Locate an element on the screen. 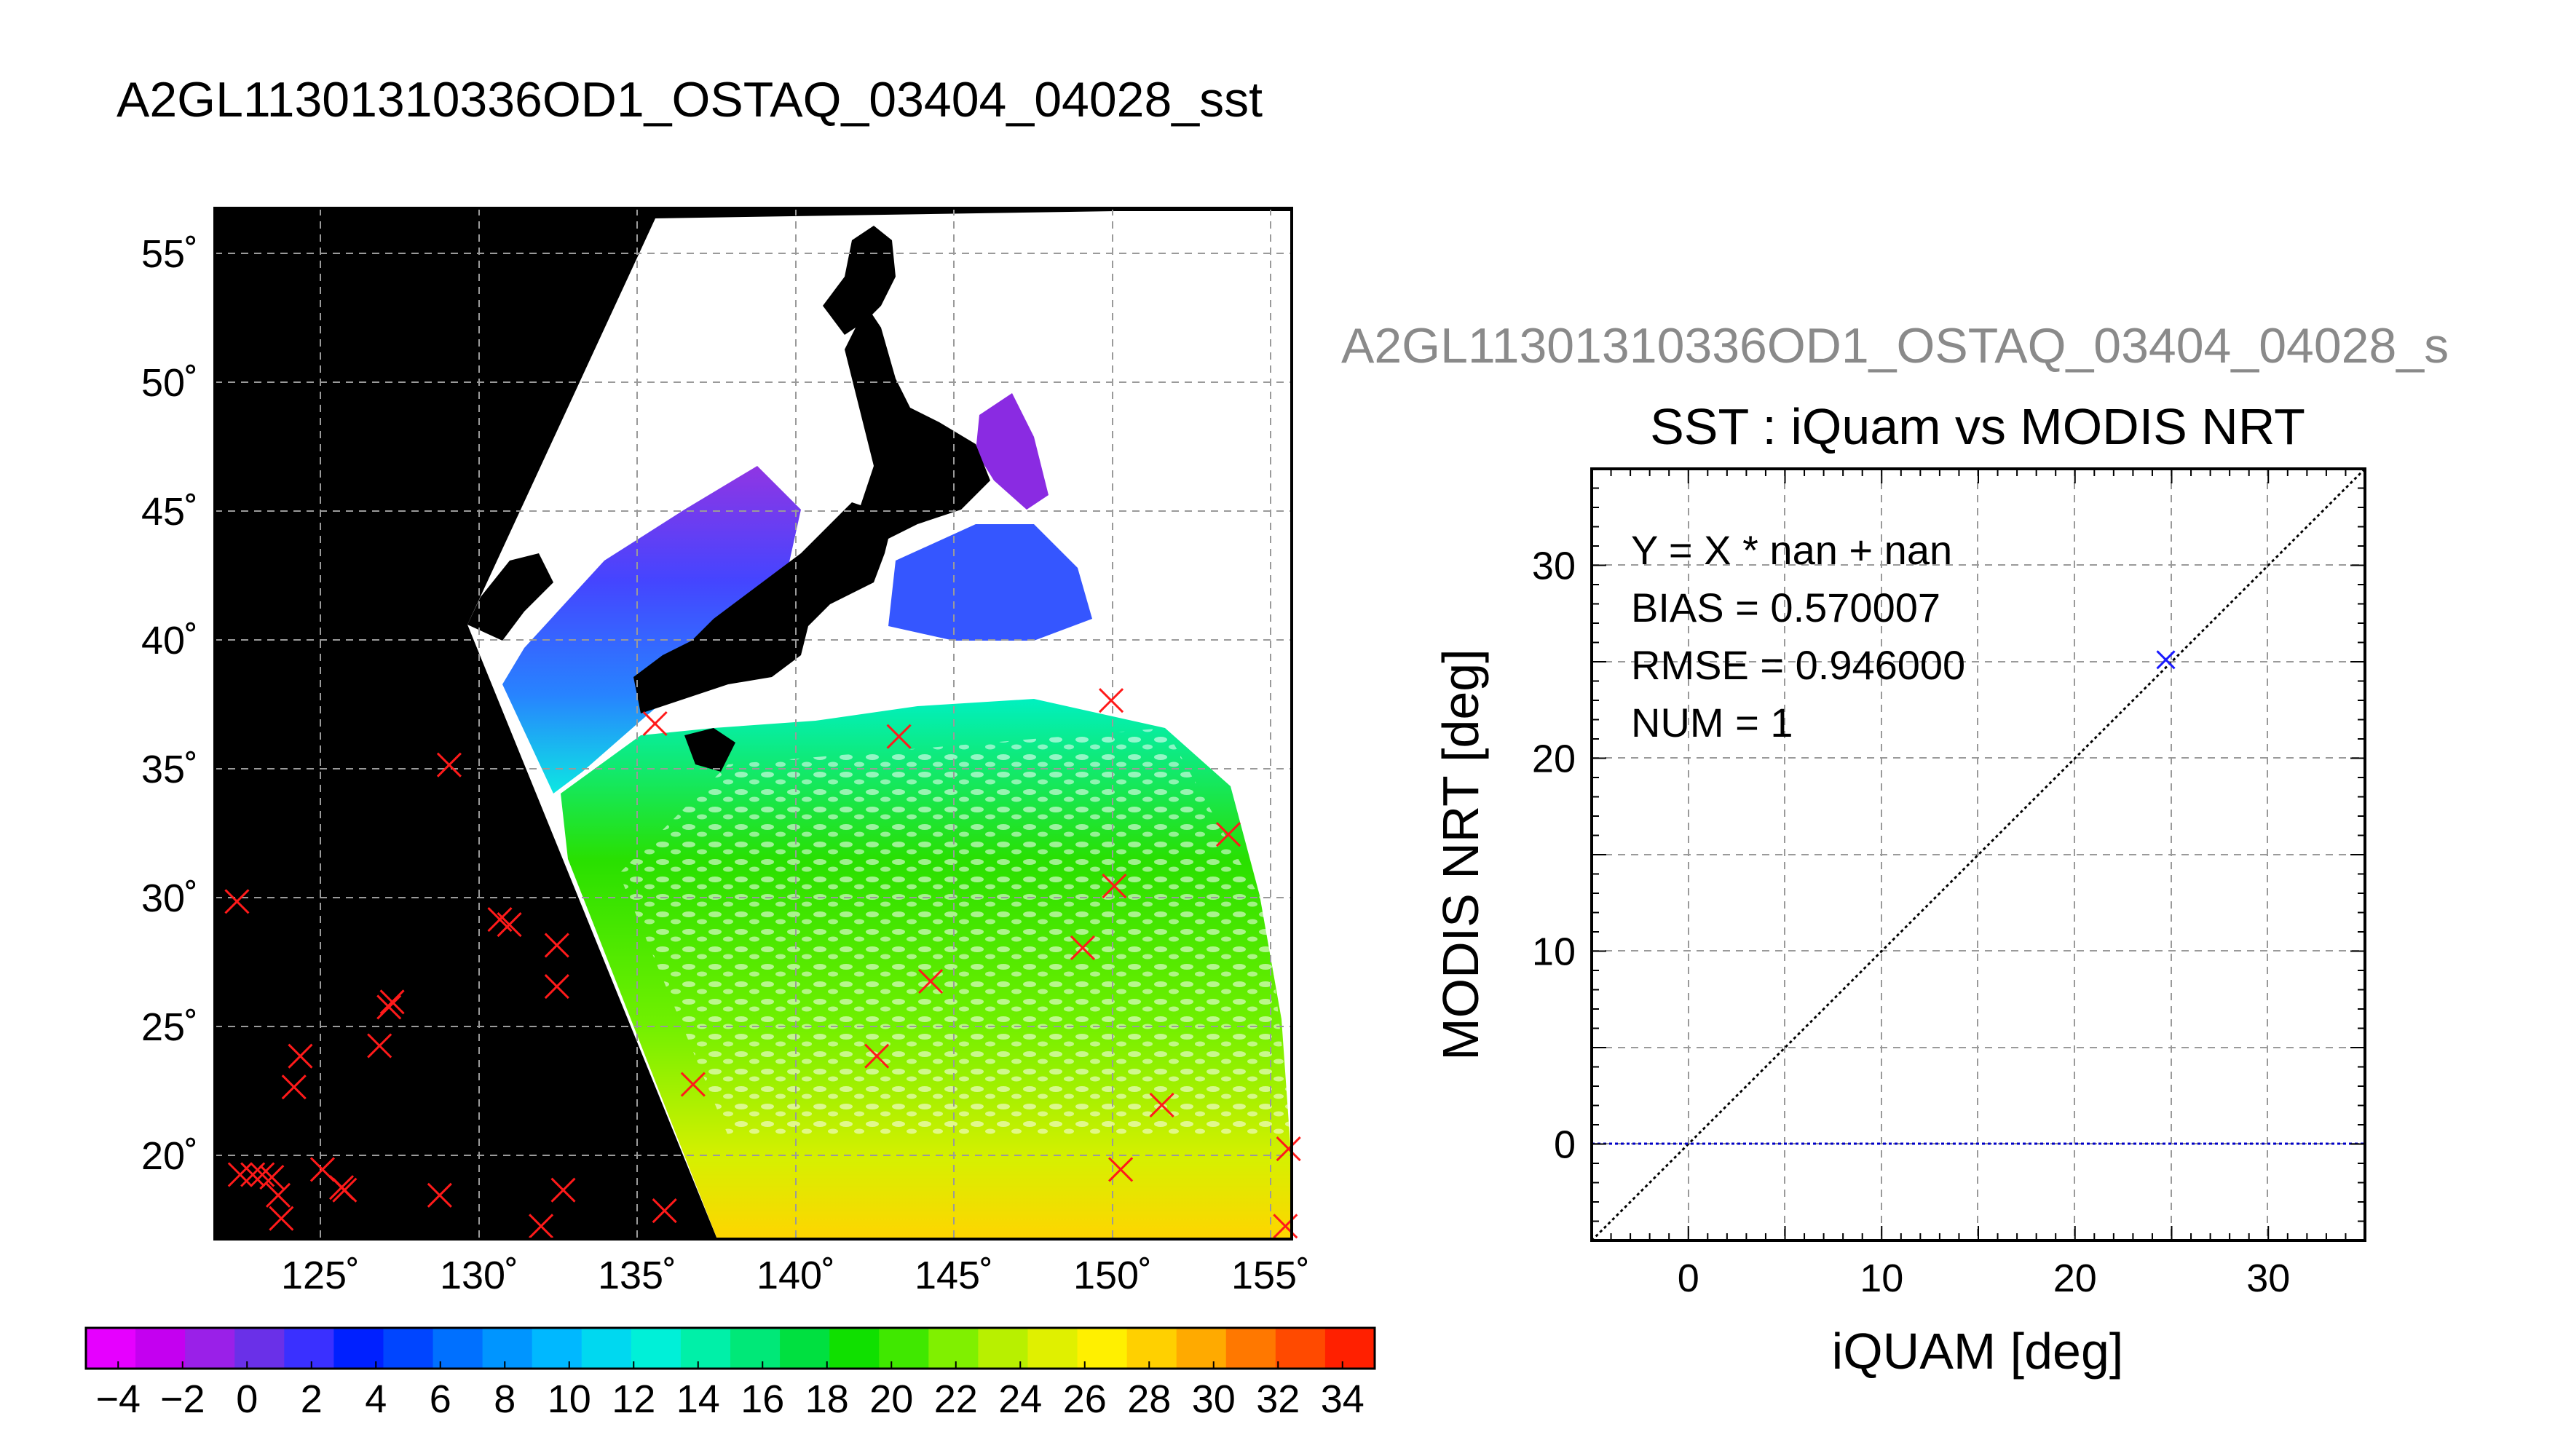  bias-value: BIAS = 0.570007 is located at coordinates (1785, 607).